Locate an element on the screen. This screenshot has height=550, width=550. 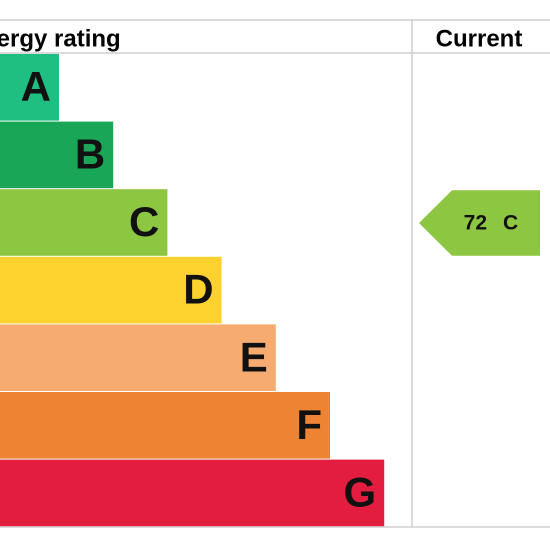
current-arrow is located at coordinates (479, 223).